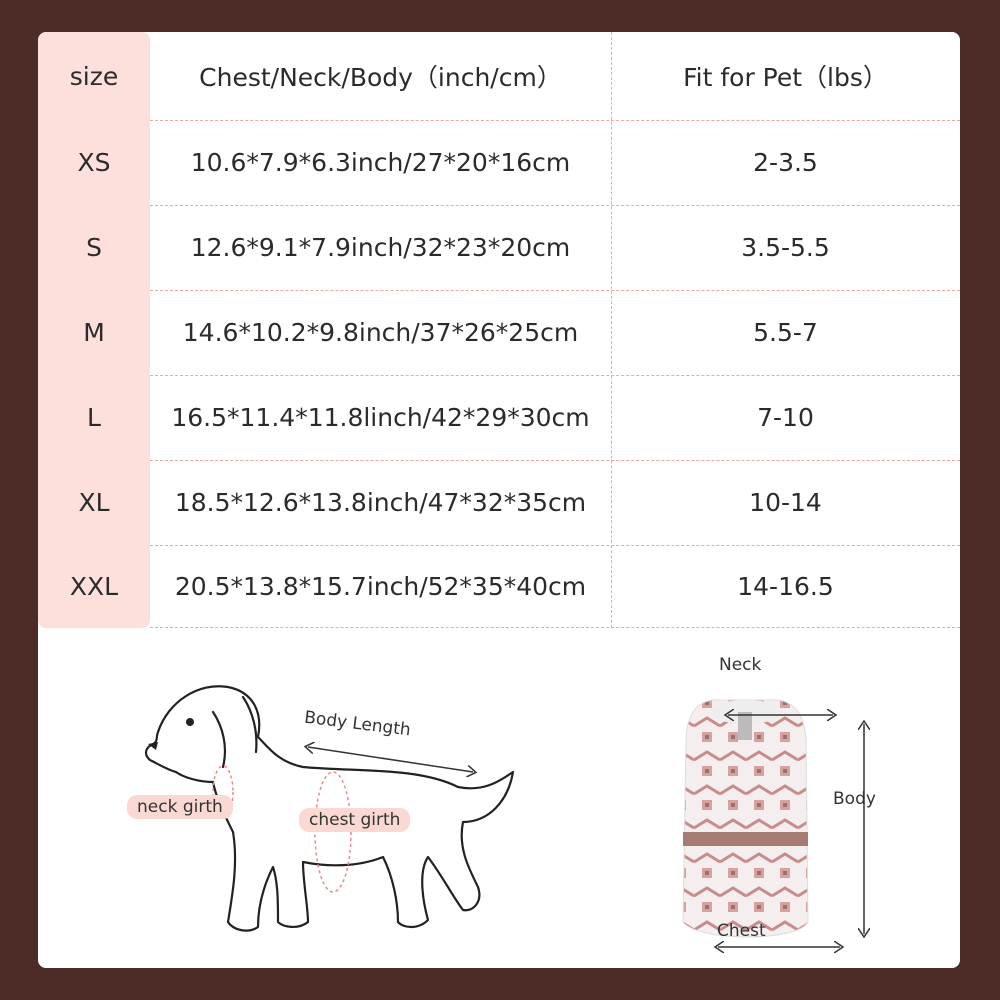 This screenshot has height=1000, width=1000. I want to click on neck-label: Neck, so click(740, 665).